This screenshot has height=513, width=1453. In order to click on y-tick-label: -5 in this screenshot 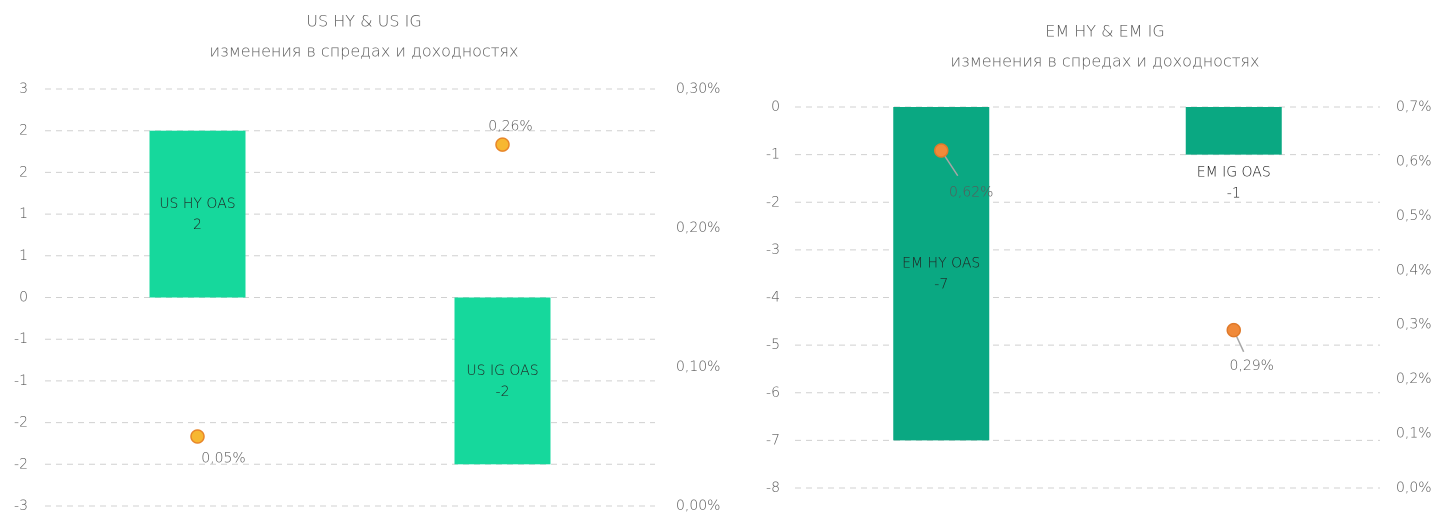, I will do `click(773, 345)`.